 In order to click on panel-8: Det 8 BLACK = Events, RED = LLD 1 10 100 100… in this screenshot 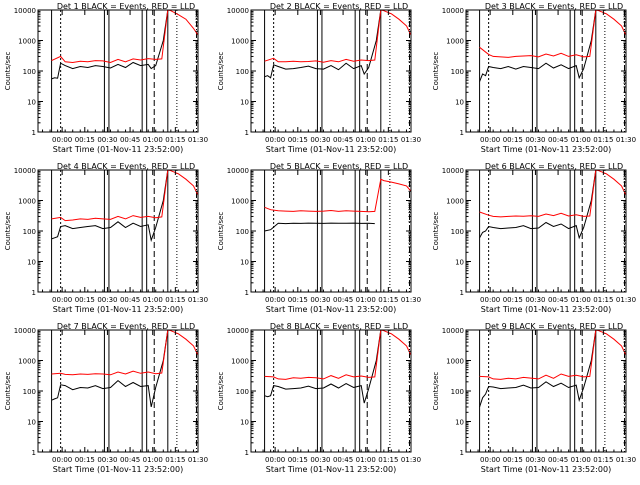, I will do `click(319, 398)`.